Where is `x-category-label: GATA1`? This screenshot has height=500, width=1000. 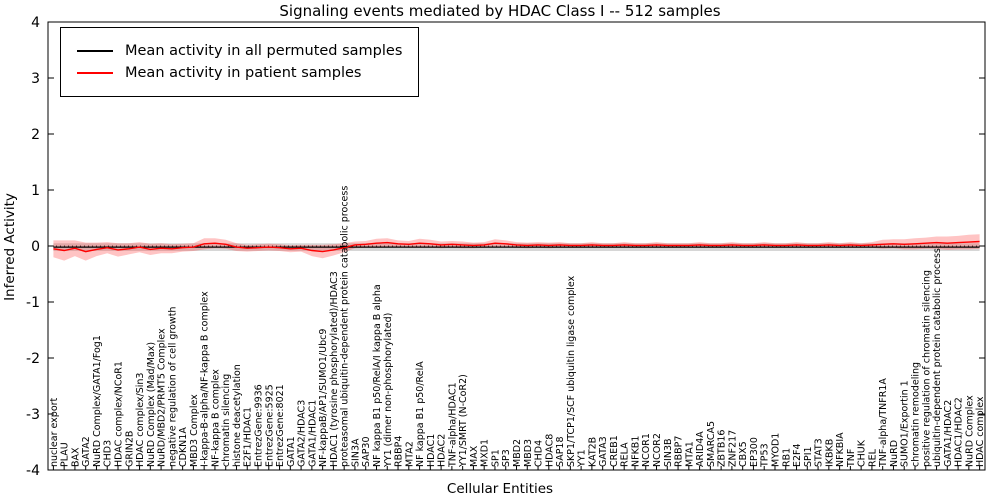 x-category-label: GATA1 is located at coordinates (291, 451).